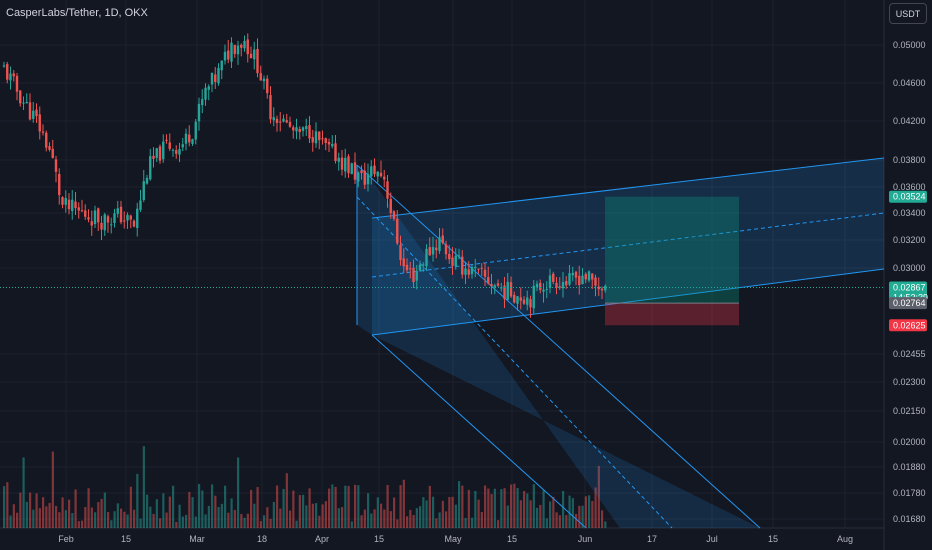 The height and width of the screenshot is (550, 932). I want to click on price-tag, so click(908, 325).